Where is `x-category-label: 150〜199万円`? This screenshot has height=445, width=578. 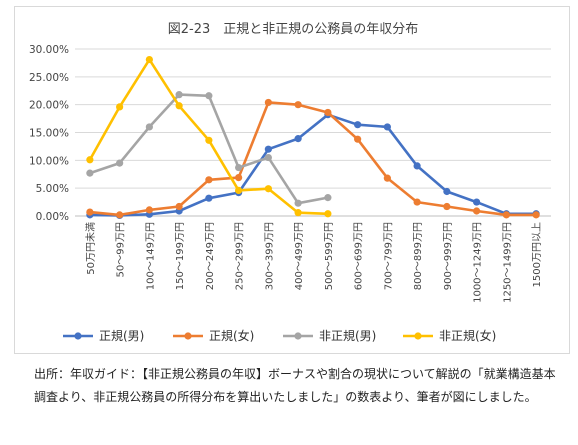 x-category-label: 150〜199万円 is located at coordinates (180, 256).